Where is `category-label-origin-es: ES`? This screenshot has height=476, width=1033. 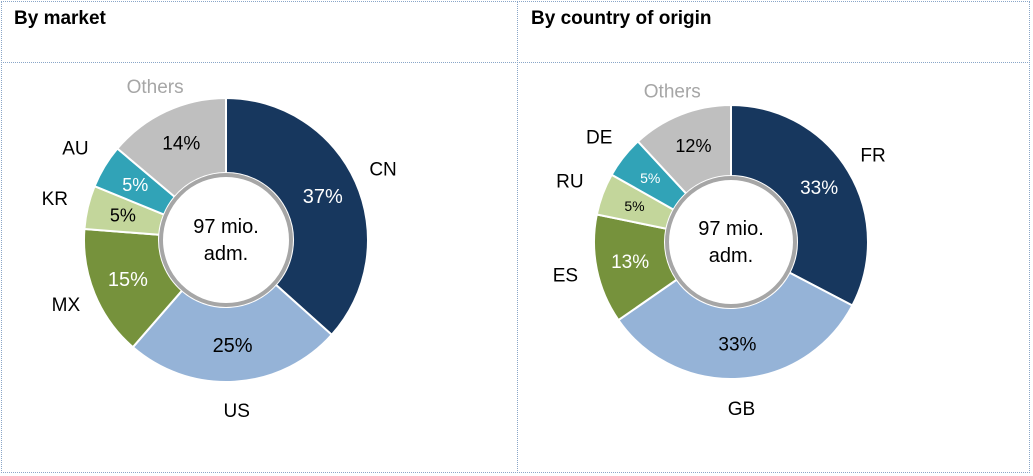
category-label-origin-es: ES is located at coordinates (565, 275).